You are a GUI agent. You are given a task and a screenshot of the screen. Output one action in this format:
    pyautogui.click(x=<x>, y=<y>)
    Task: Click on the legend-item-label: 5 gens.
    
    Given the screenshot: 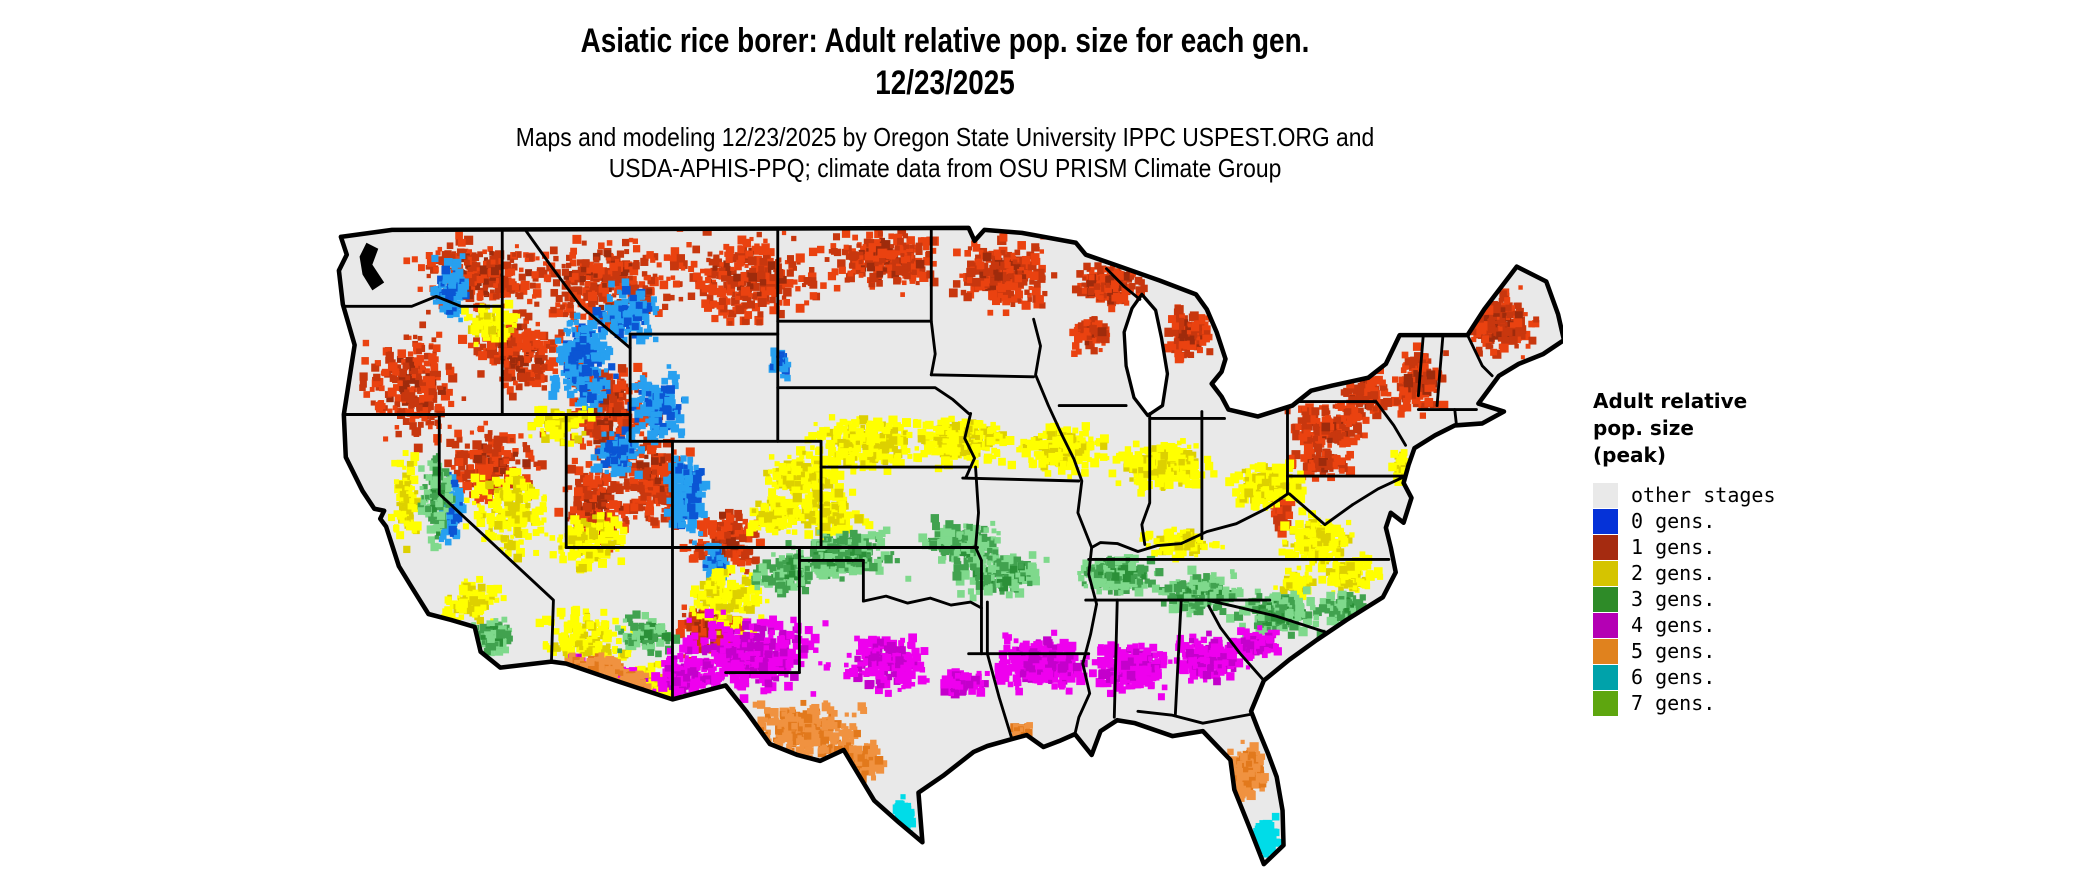 What is the action you would take?
    pyautogui.click(x=1673, y=651)
    